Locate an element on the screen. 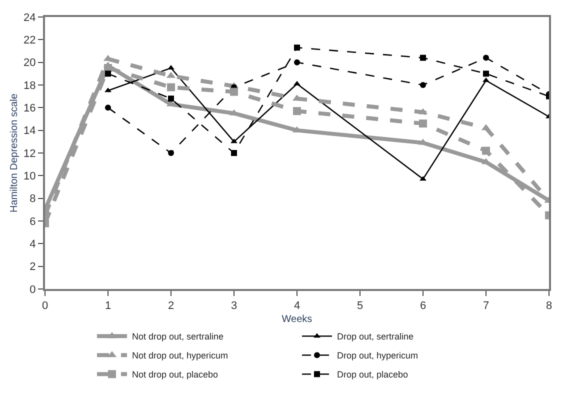  legend-label: Not drop out, hypericum is located at coordinates (180, 355).